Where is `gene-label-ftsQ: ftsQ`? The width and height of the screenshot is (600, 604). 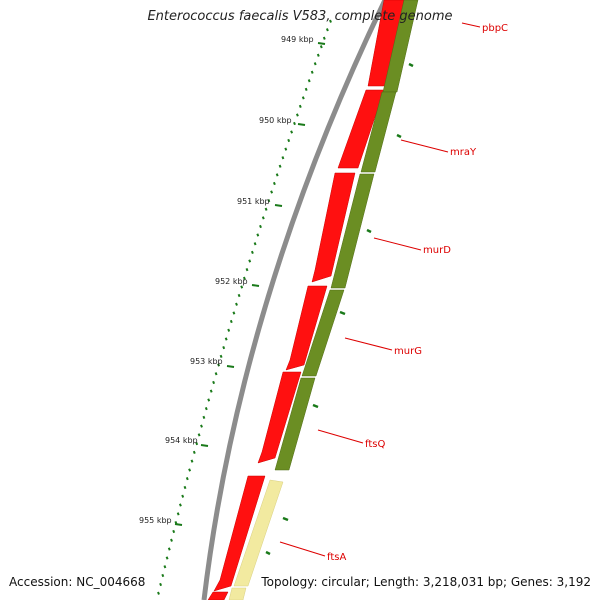
gene-label-ftsQ: ftsQ is located at coordinates (375, 444).